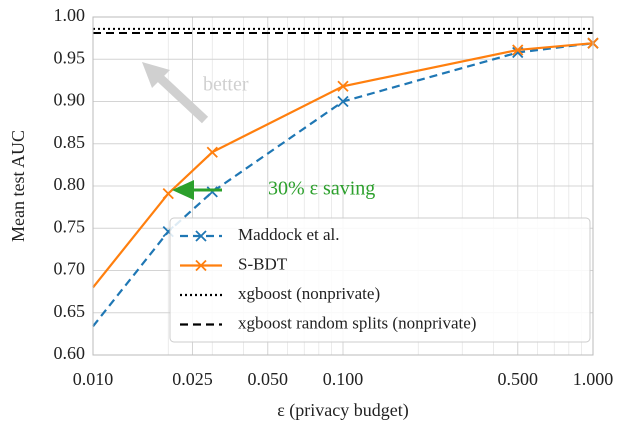 This screenshot has width=620, height=428. Describe the element at coordinates (70, 142) in the screenshot. I see `y-tick-label: 0.85` at that location.